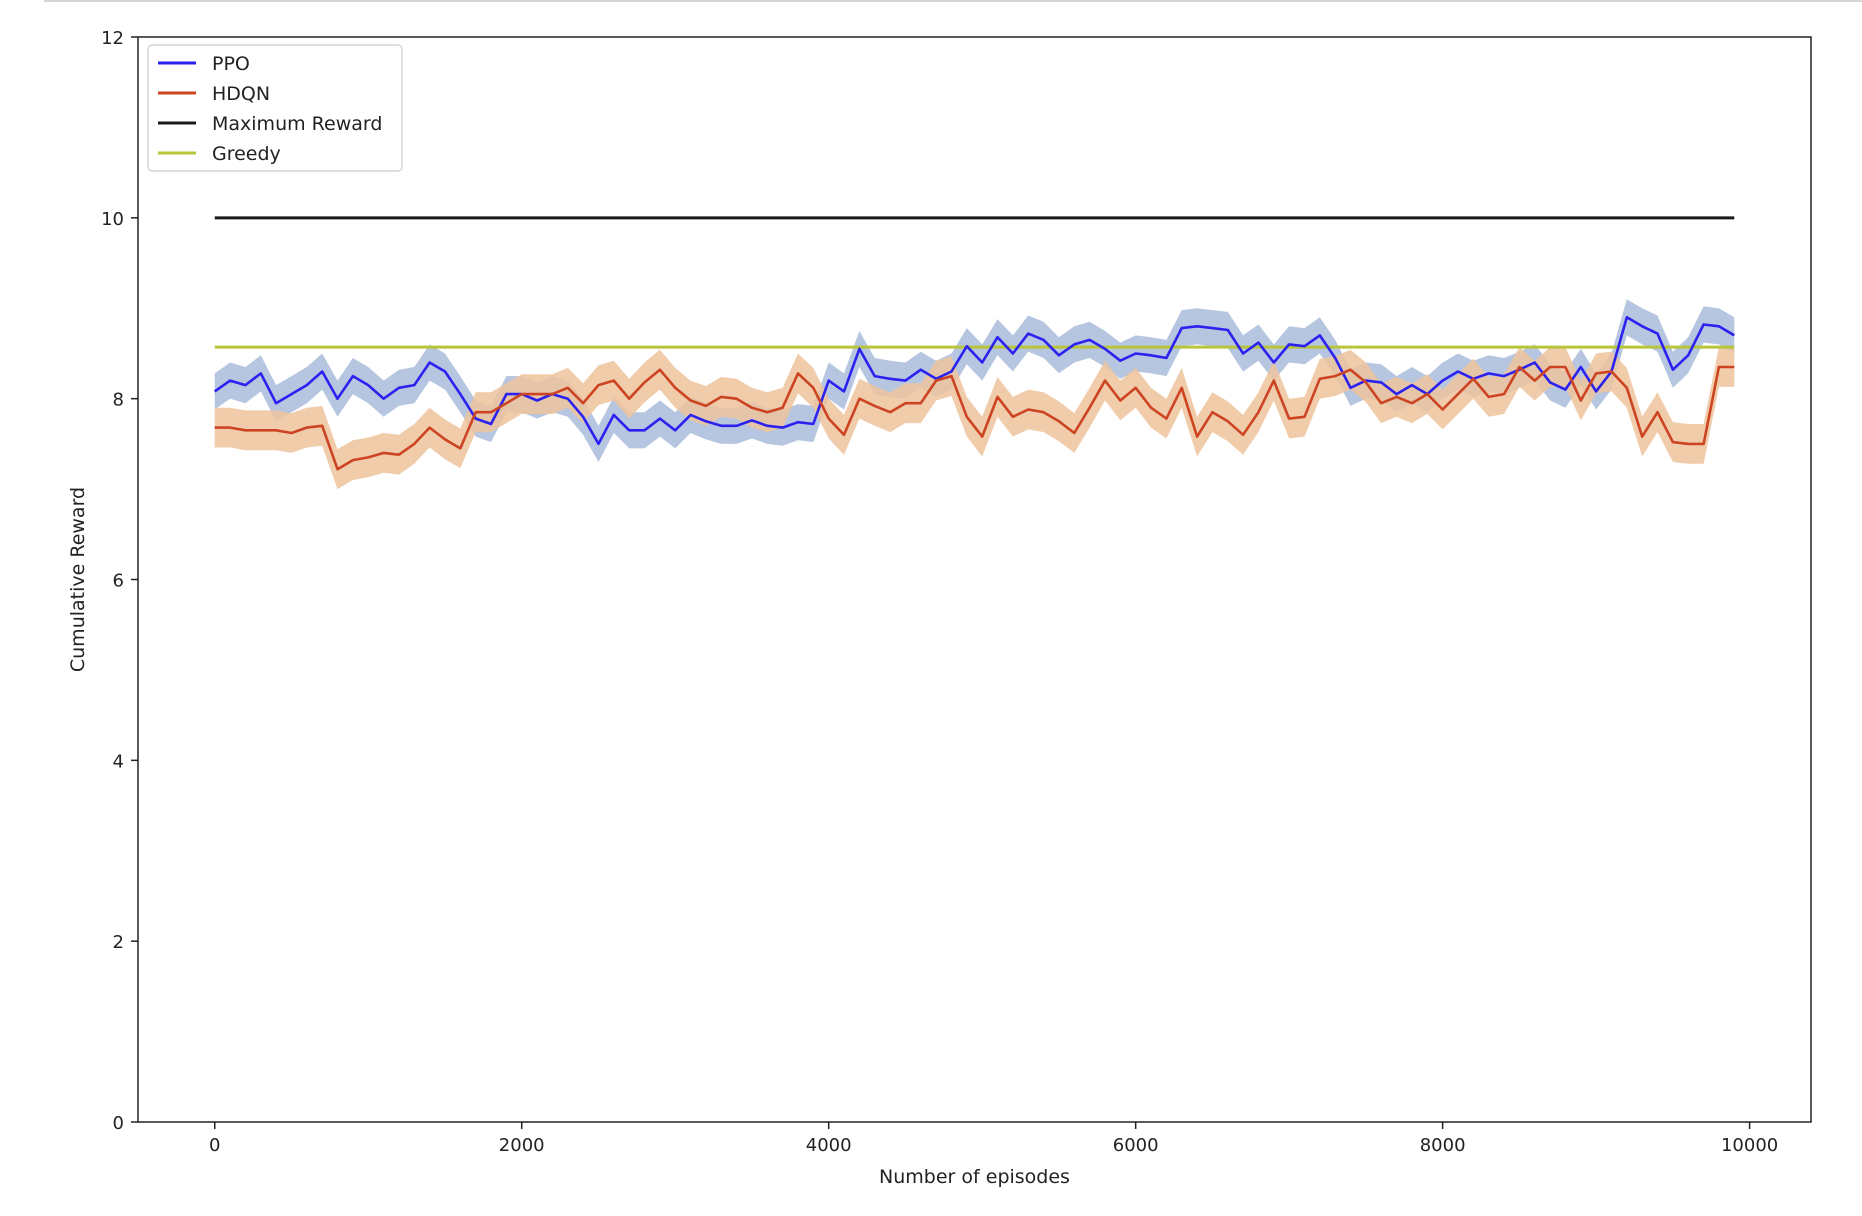 Image resolution: width=1862 pixels, height=1216 pixels. What do you see at coordinates (112, 38) in the screenshot?
I see `y-tick-label: 12` at bounding box center [112, 38].